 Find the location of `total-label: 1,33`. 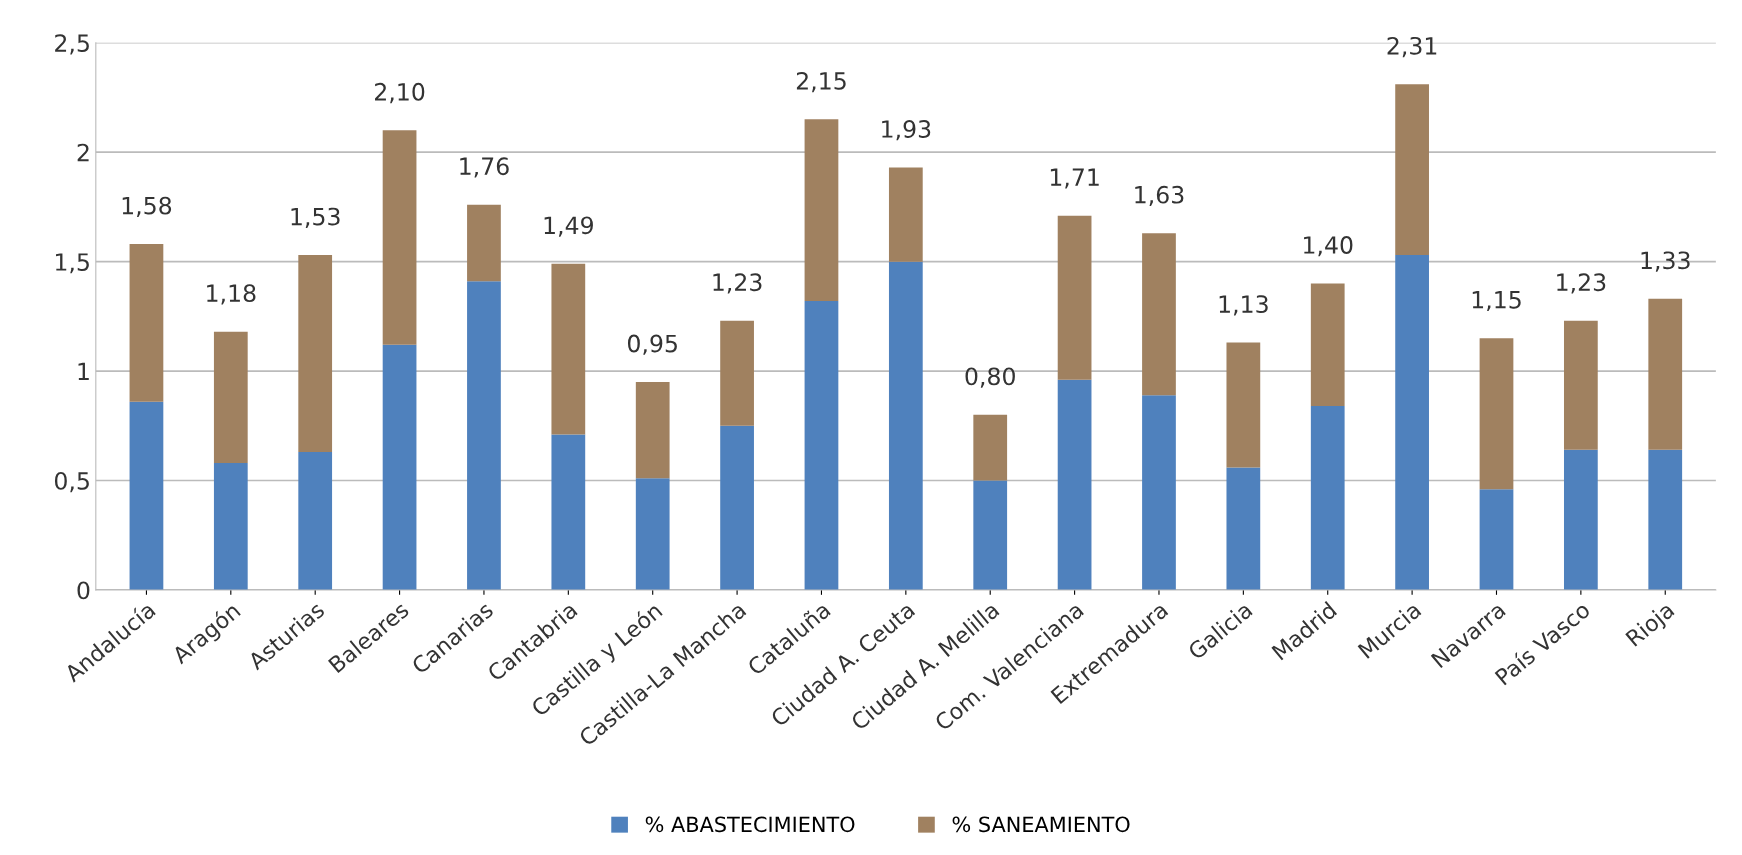

total-label: 1,33 is located at coordinates (1665, 261).